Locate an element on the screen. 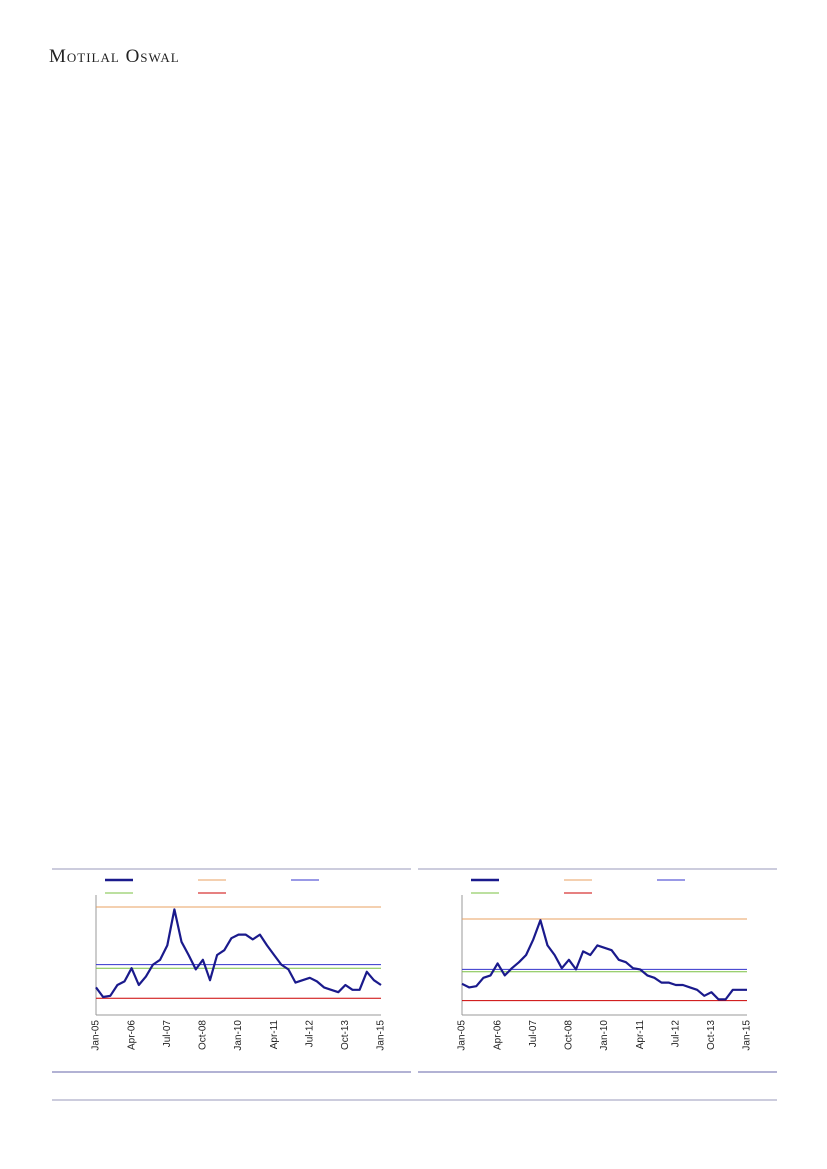  brand: Motilal Oswal is located at coordinates (114, 56).